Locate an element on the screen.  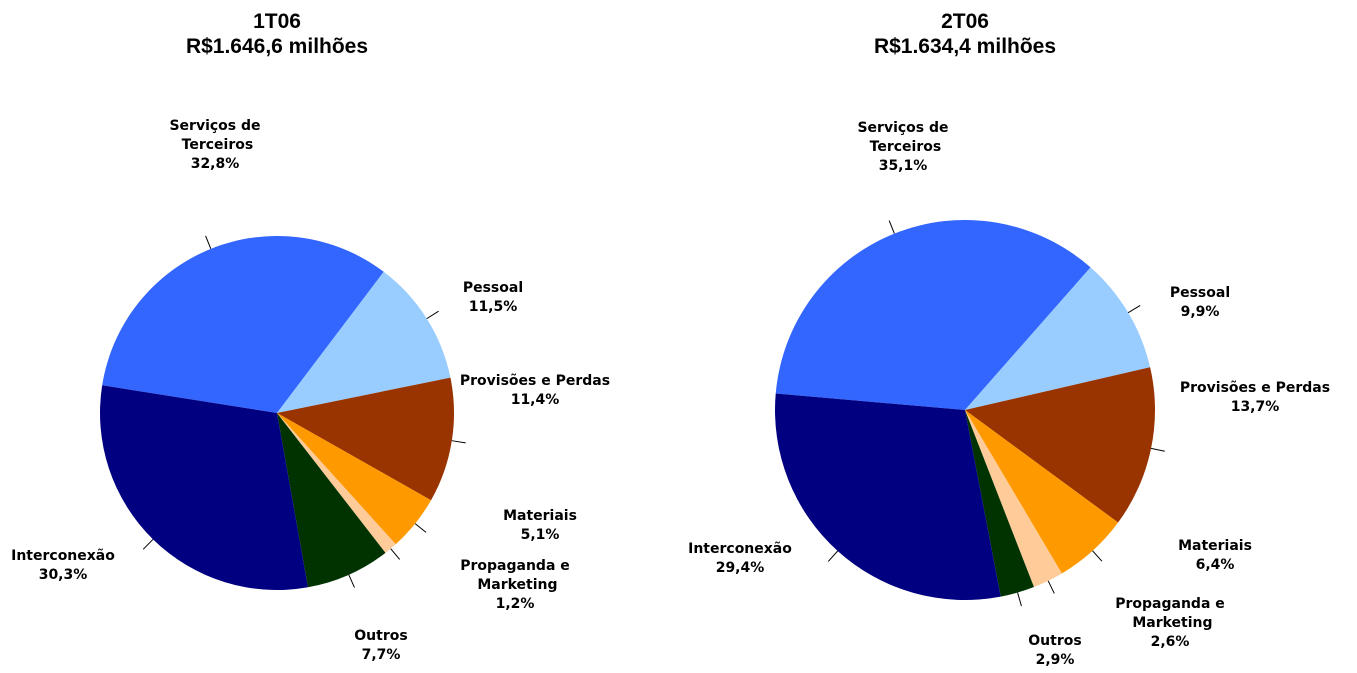
value-label: 32,8% is located at coordinates (215, 164).